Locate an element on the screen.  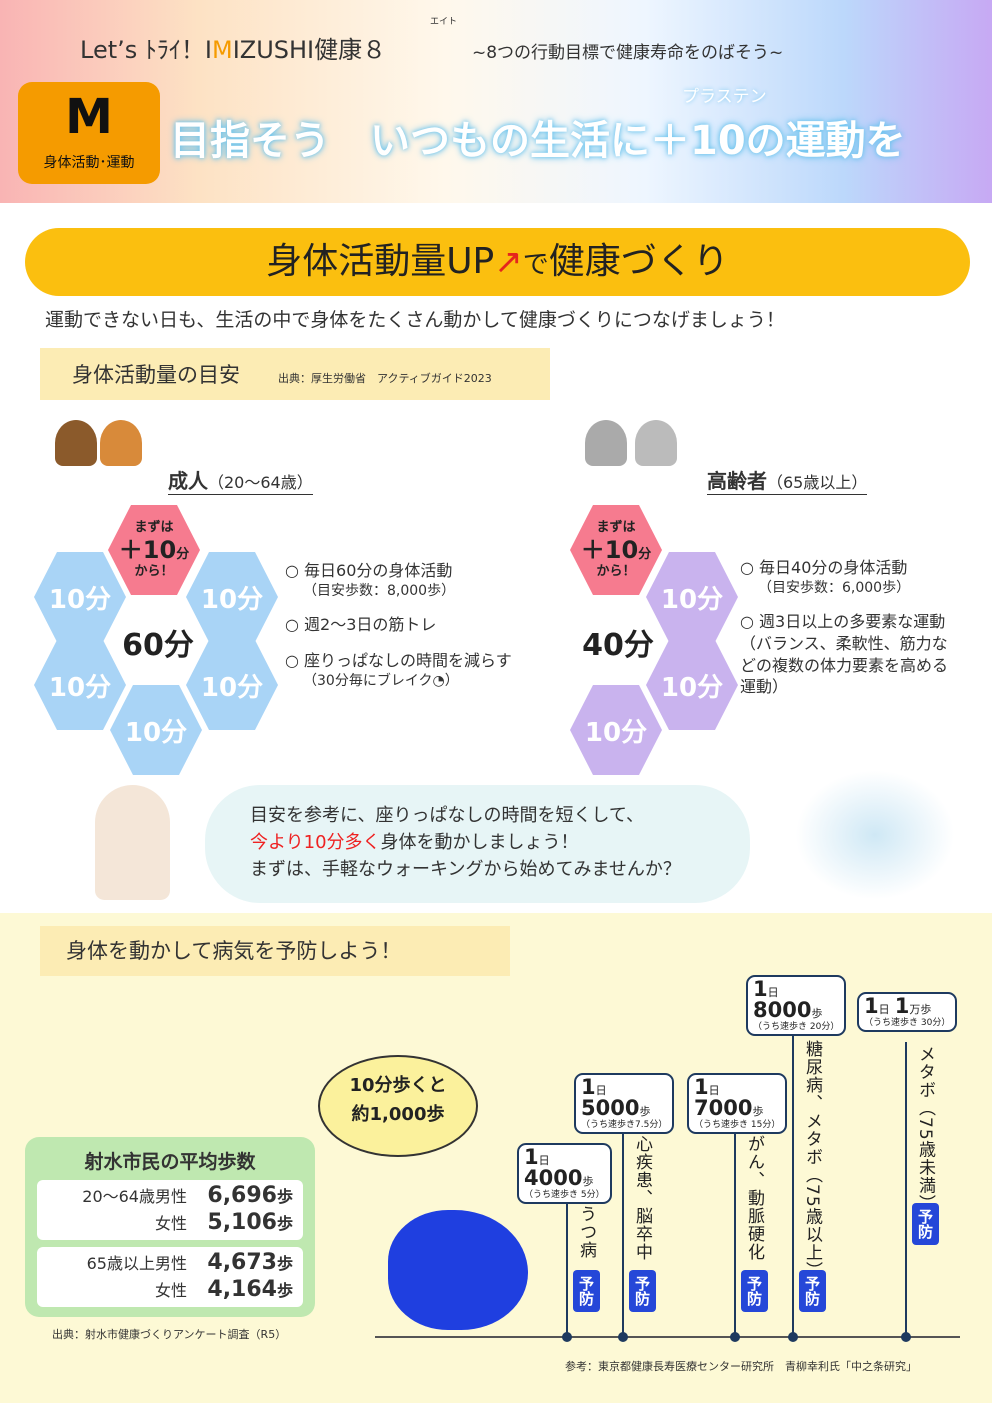
step-note: （うち速歩き 5分） is located at coordinates (564, 1195).